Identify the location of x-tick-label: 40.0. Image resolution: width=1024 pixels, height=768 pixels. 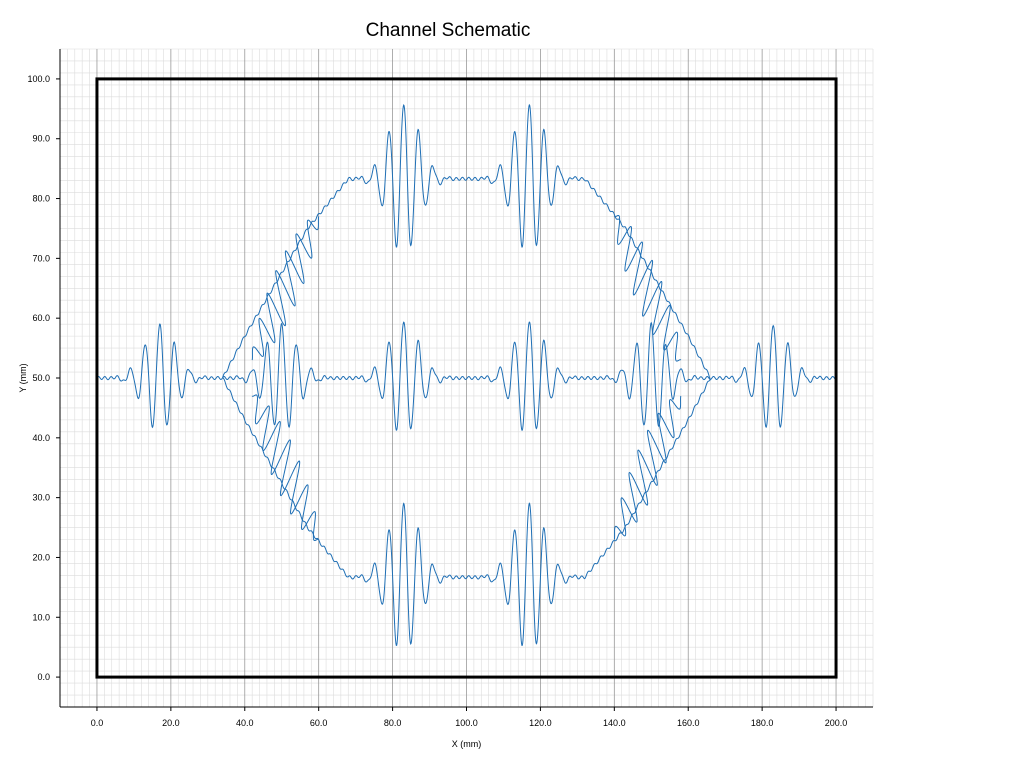
(245, 723).